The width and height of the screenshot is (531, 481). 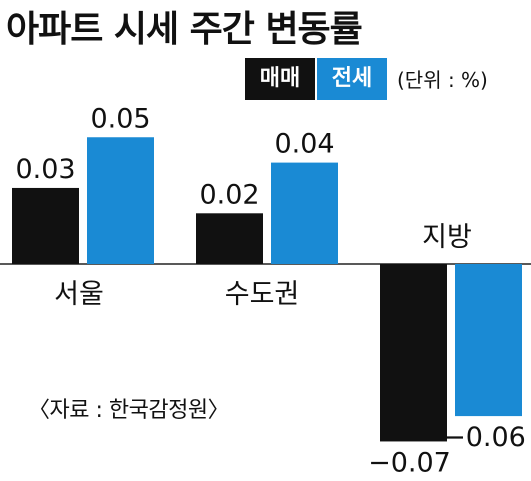 I want to click on data-label-sale-0: 0.03, so click(x=45, y=169).